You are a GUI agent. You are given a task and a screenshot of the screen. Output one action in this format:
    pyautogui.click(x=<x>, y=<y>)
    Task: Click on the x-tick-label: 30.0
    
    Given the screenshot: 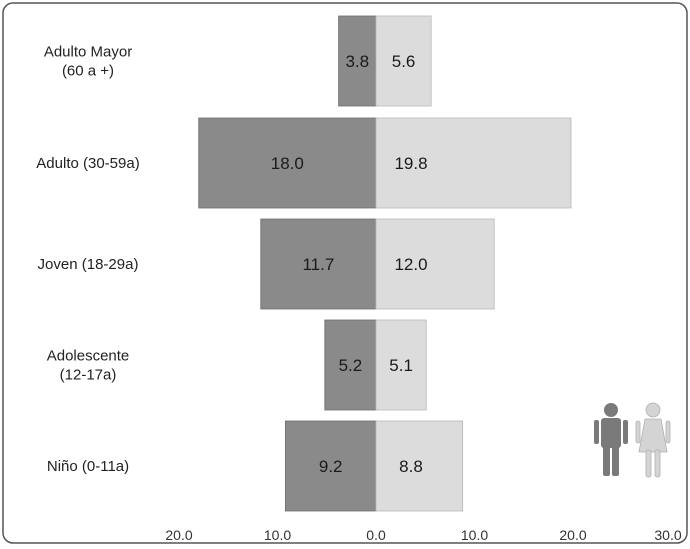 What is the action you would take?
    pyautogui.click(x=667, y=535)
    